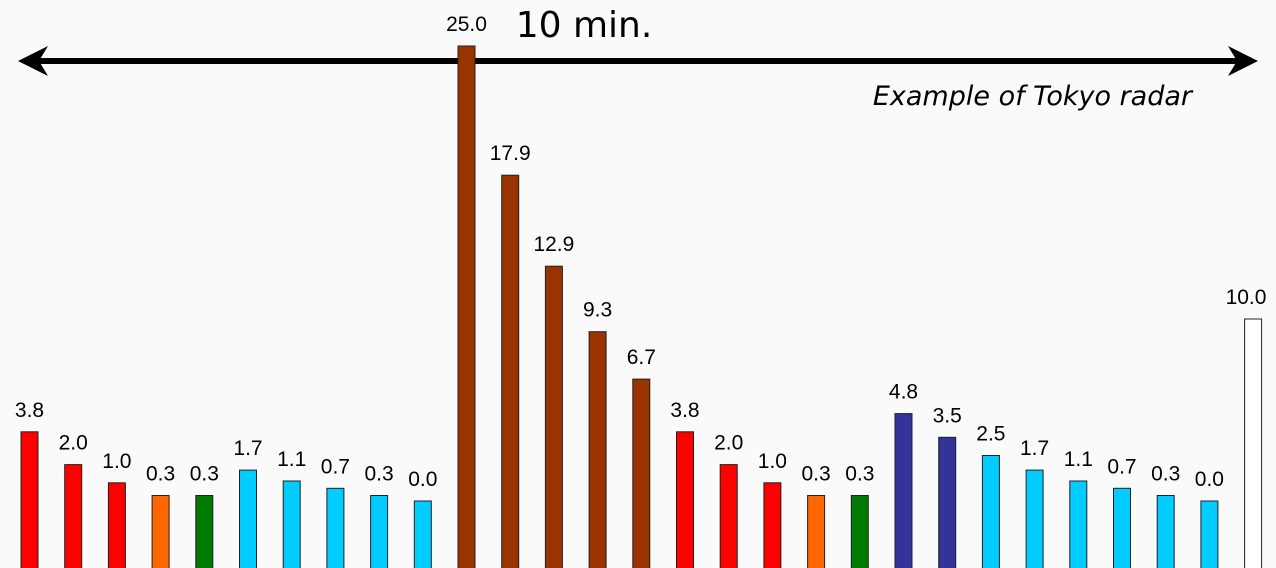 This screenshot has width=1276, height=568. I want to click on bar-value-label-3: 1.0, so click(116, 461).